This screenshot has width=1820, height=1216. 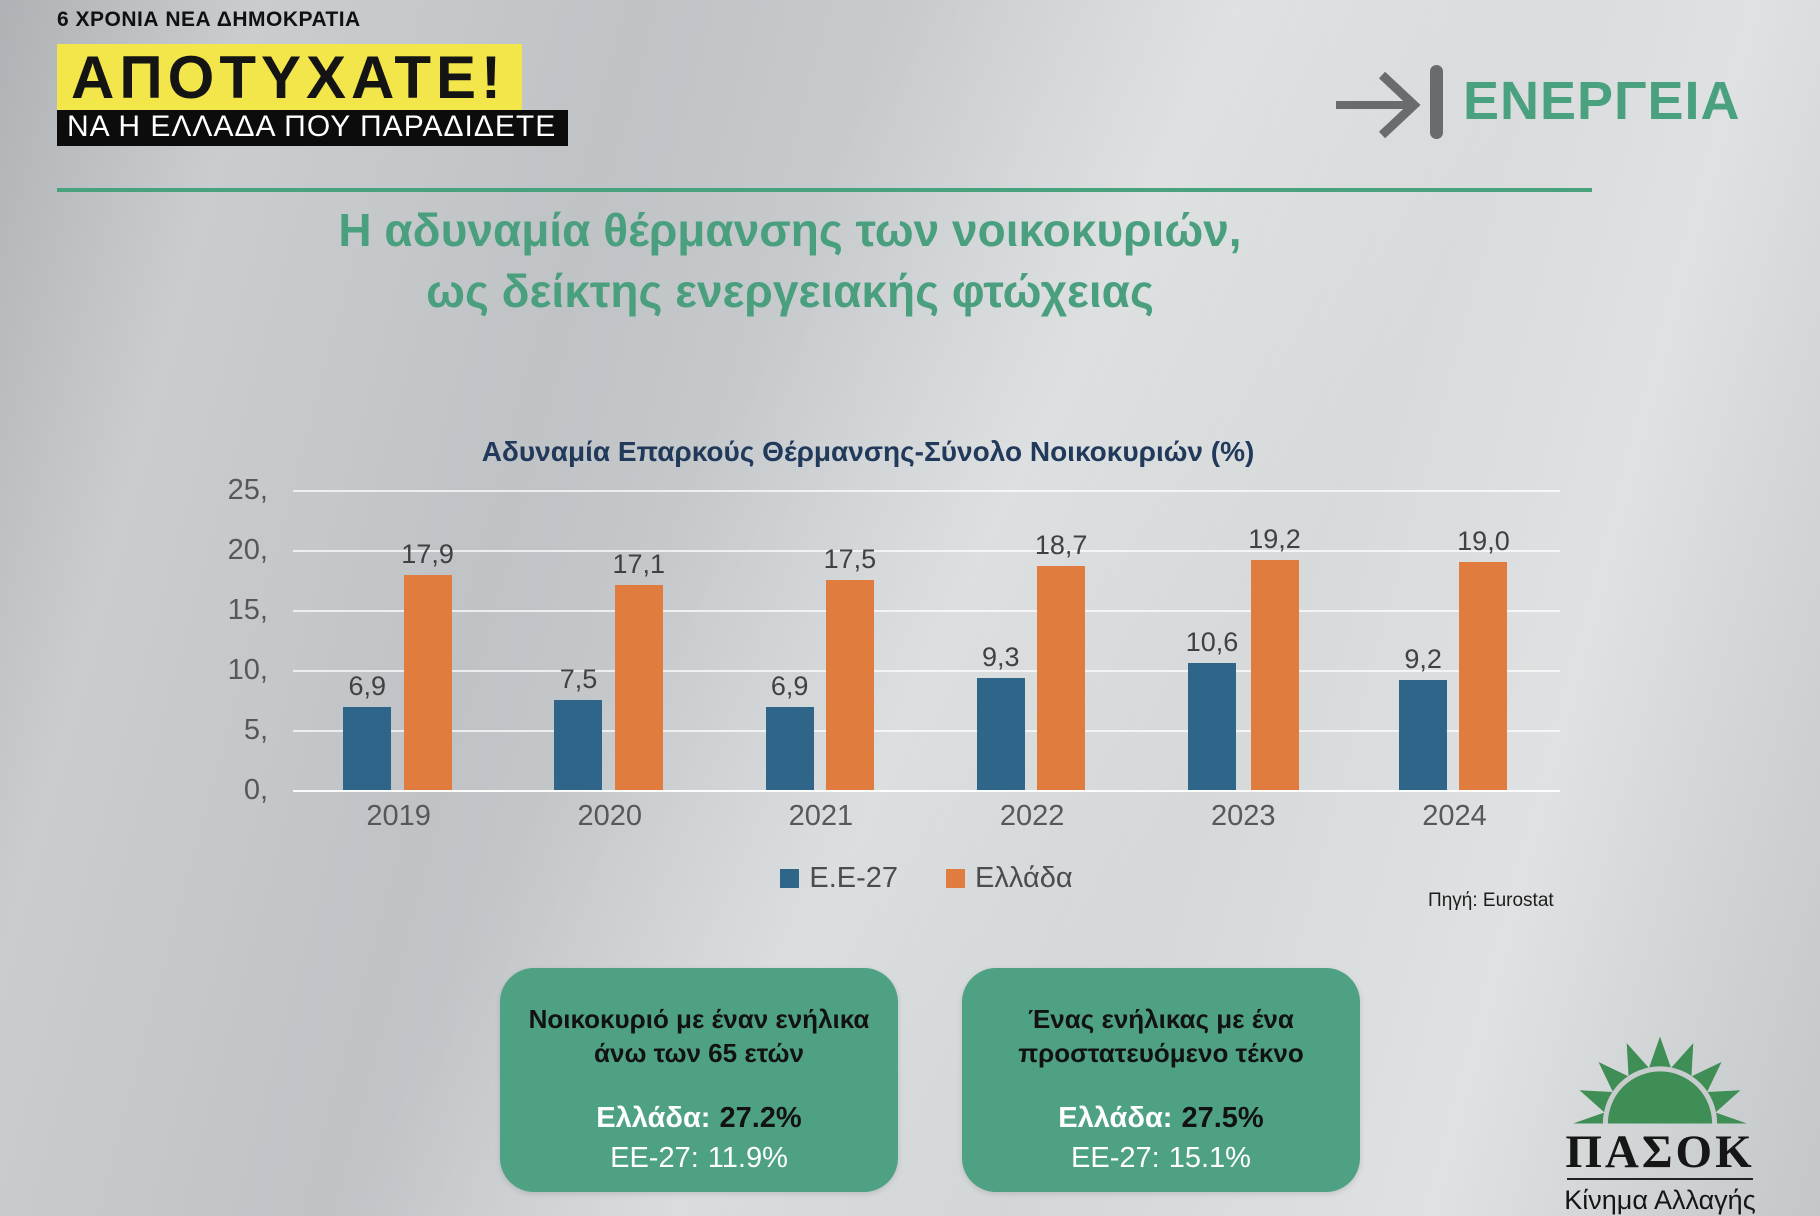 I want to click on eu-stat-value: 11.9%, so click(x=747, y=1158).